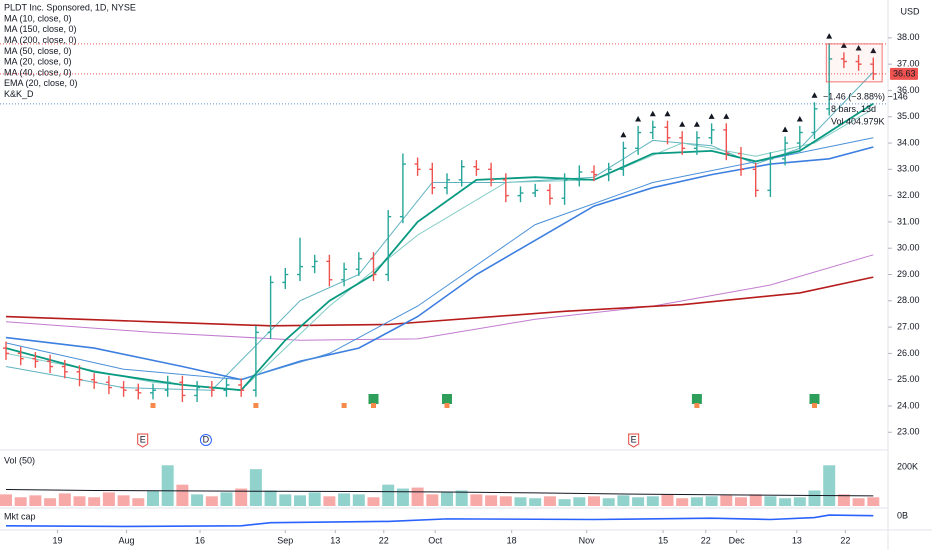 Image resolution: width=932 pixels, height=550 pixels. What do you see at coordinates (902, 516) in the screenshot?
I see `y-tick-label: 0B` at bounding box center [902, 516].